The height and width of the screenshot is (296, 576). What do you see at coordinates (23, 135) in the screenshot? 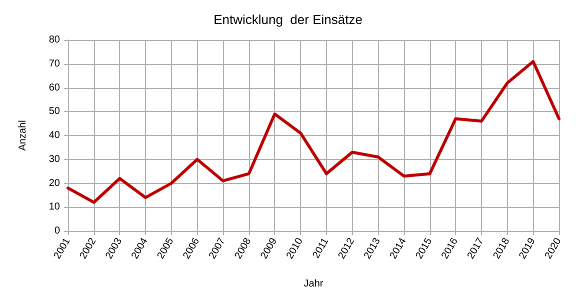
I see `y-axis-title: Anzahl` at bounding box center [23, 135].